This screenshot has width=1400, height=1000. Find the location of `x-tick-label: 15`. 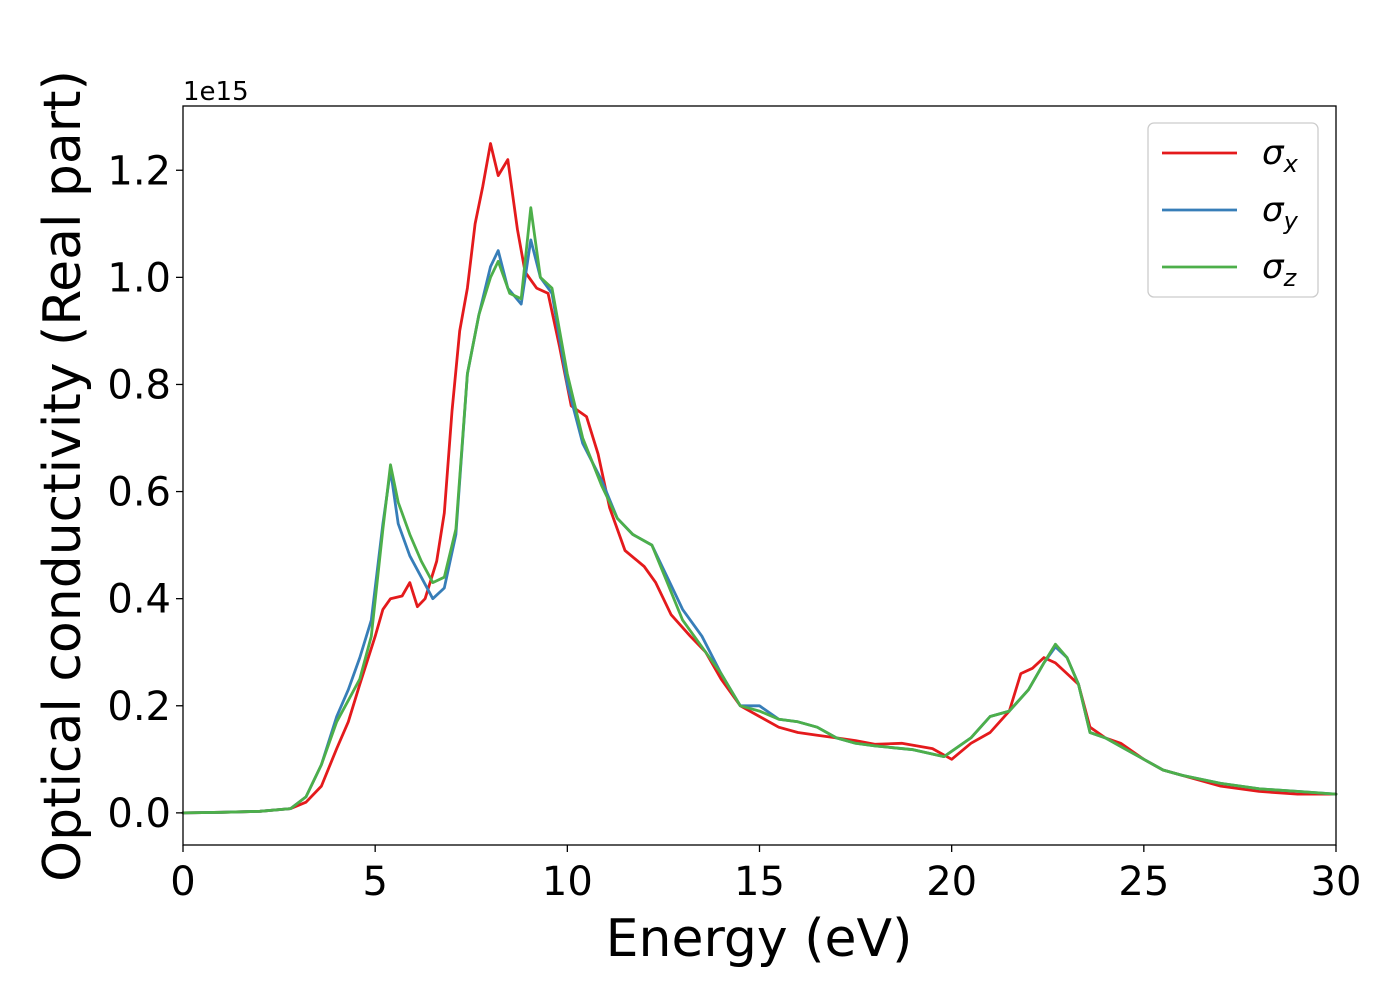

x-tick-label: 15 is located at coordinates (759, 882).